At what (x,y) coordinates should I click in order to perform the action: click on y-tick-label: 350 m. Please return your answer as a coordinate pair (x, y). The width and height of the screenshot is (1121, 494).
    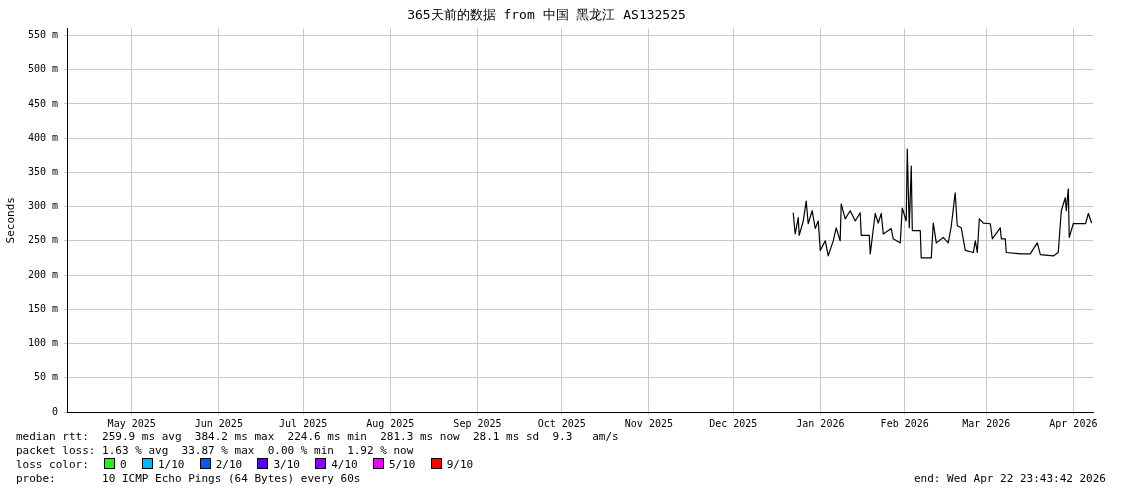
    Looking at the image, I should click on (42, 171).